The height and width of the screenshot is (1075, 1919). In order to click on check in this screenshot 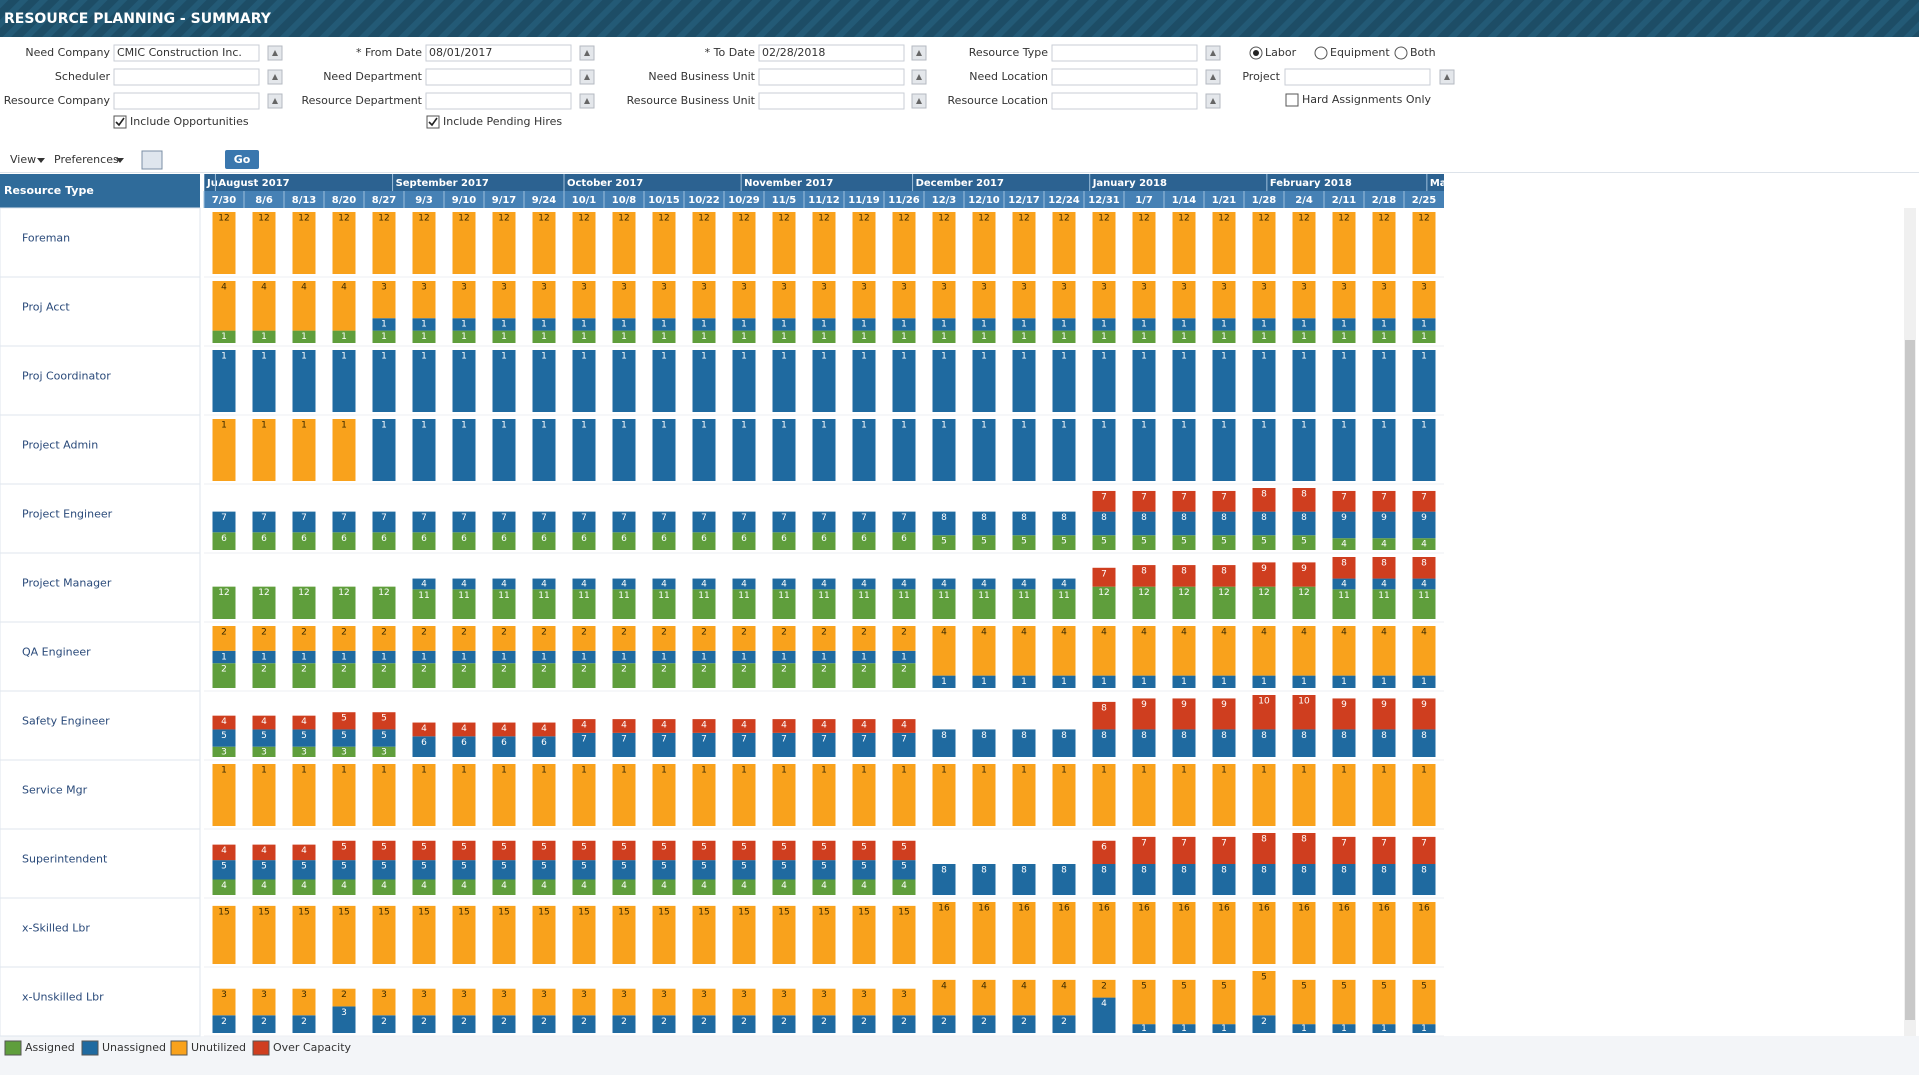, I will do `click(120, 122)`.